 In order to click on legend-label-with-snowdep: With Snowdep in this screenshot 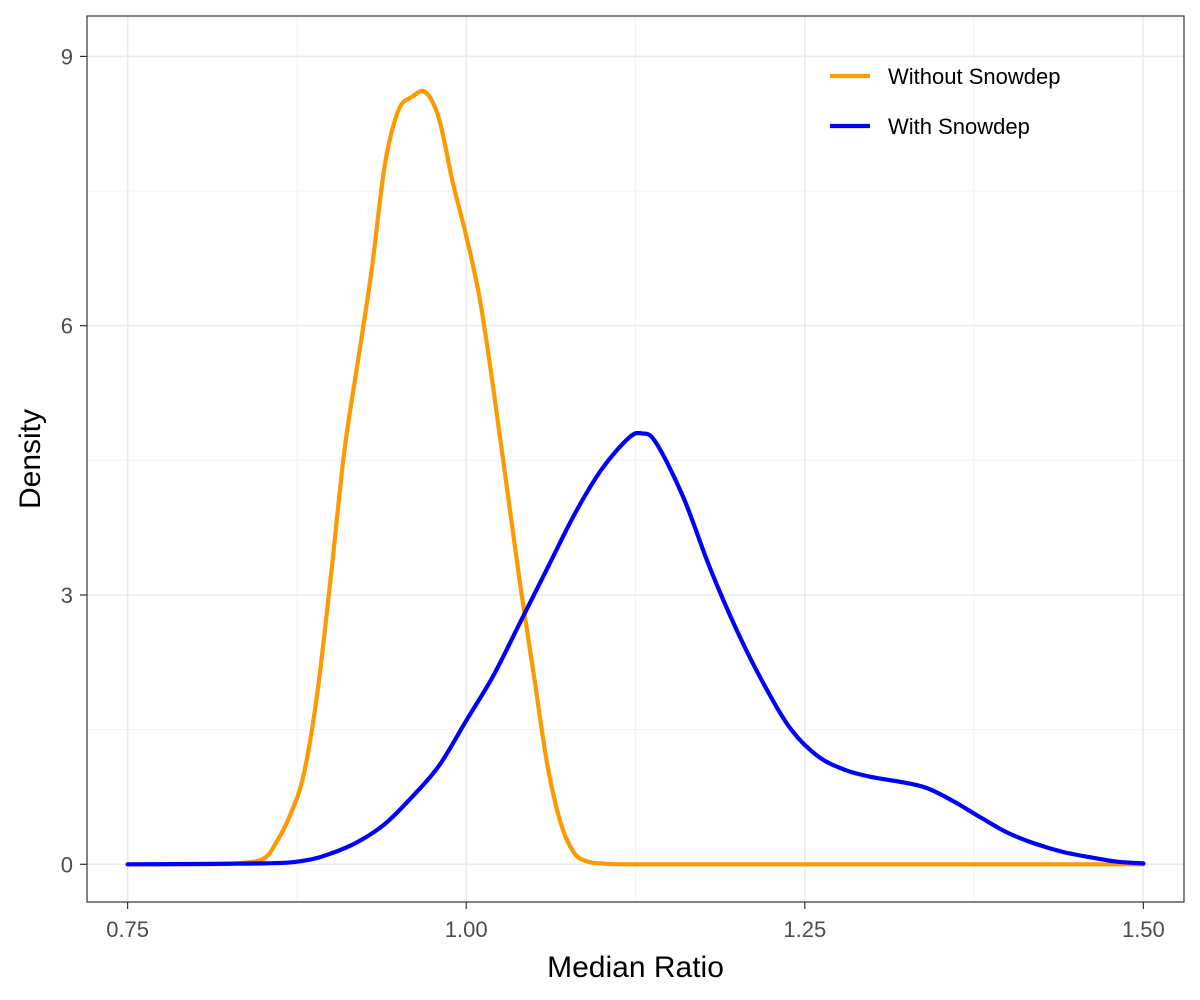, I will do `click(959, 126)`.